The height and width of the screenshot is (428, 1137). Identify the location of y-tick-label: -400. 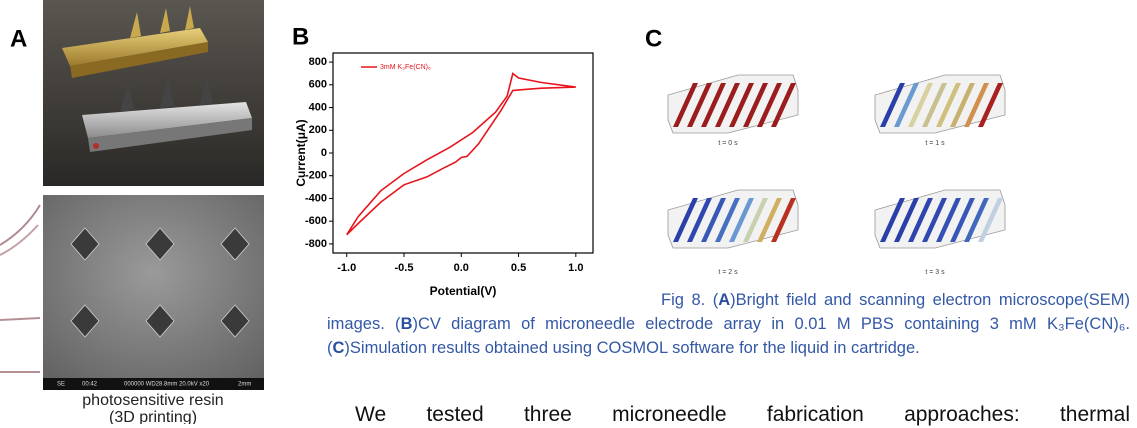
(316, 198).